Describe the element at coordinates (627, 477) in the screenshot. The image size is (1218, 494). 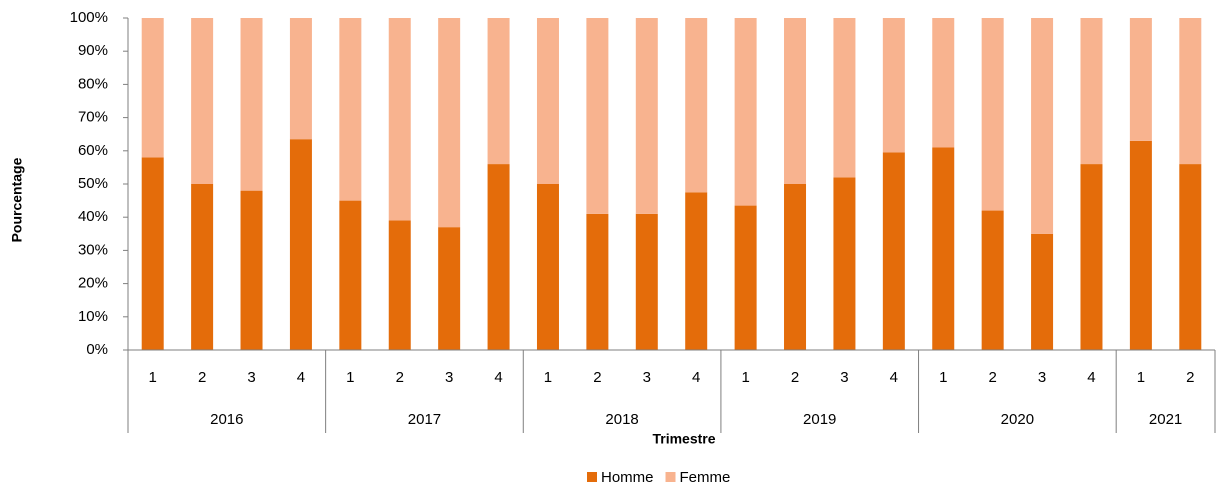
I see `legend-label: Homme` at that location.